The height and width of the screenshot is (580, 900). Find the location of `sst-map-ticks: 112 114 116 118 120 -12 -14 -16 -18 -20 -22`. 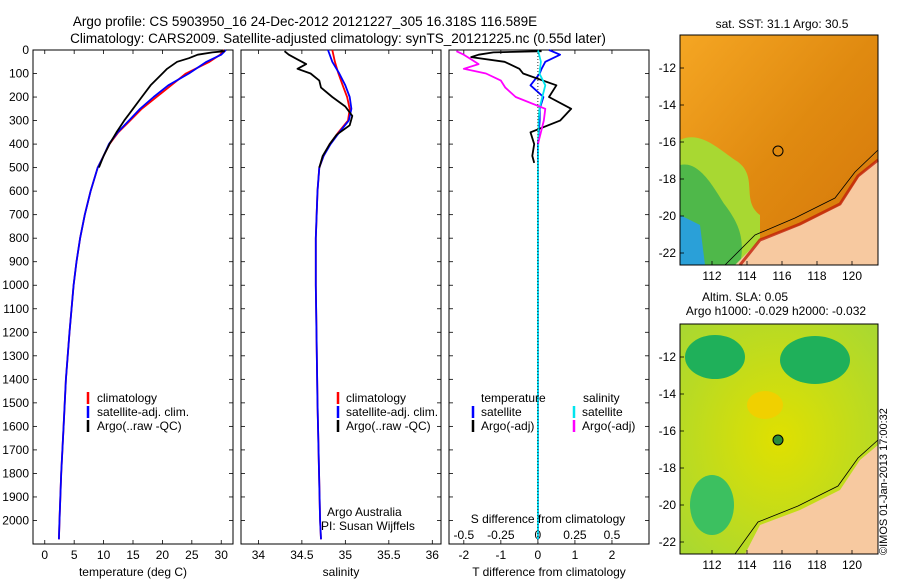

sst-map-ticks: 112 114 116 118 120 -12 -14 -16 -18 -20 -22 is located at coordinates (761, 172).